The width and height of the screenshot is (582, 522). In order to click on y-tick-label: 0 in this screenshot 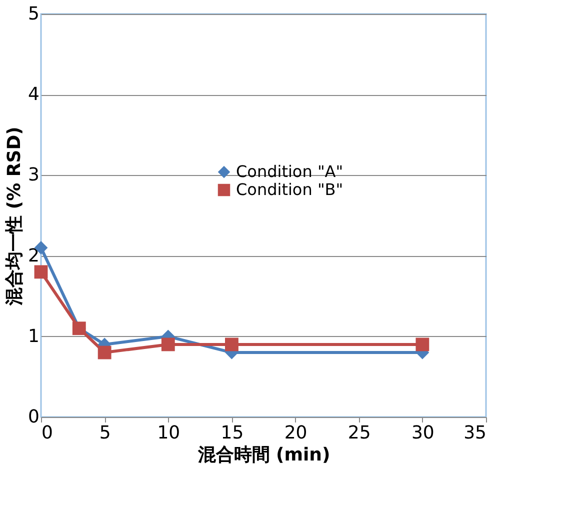, I will do `click(34, 417)`.